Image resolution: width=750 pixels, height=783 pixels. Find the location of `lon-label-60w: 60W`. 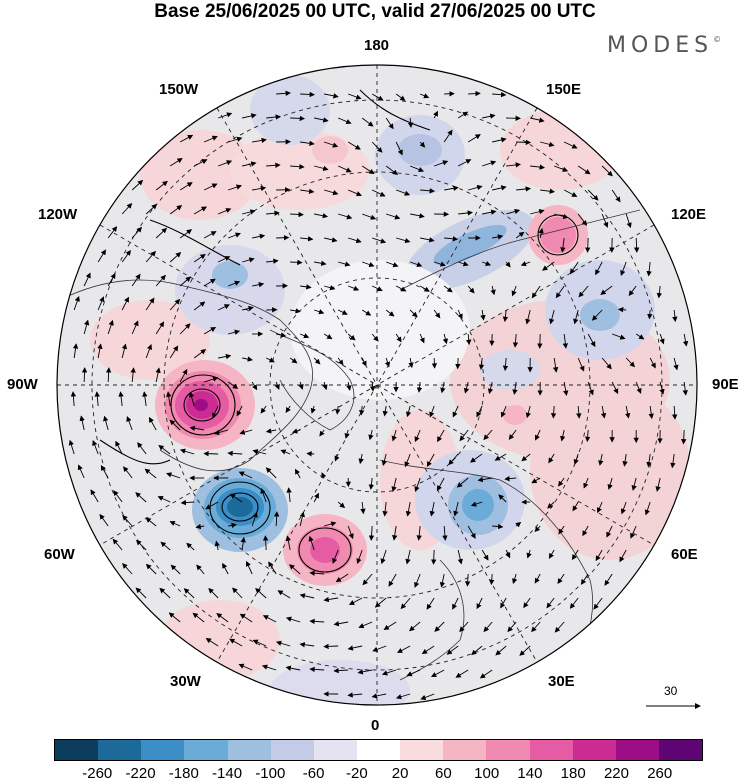

lon-label-60w: 60W is located at coordinates (59, 554).